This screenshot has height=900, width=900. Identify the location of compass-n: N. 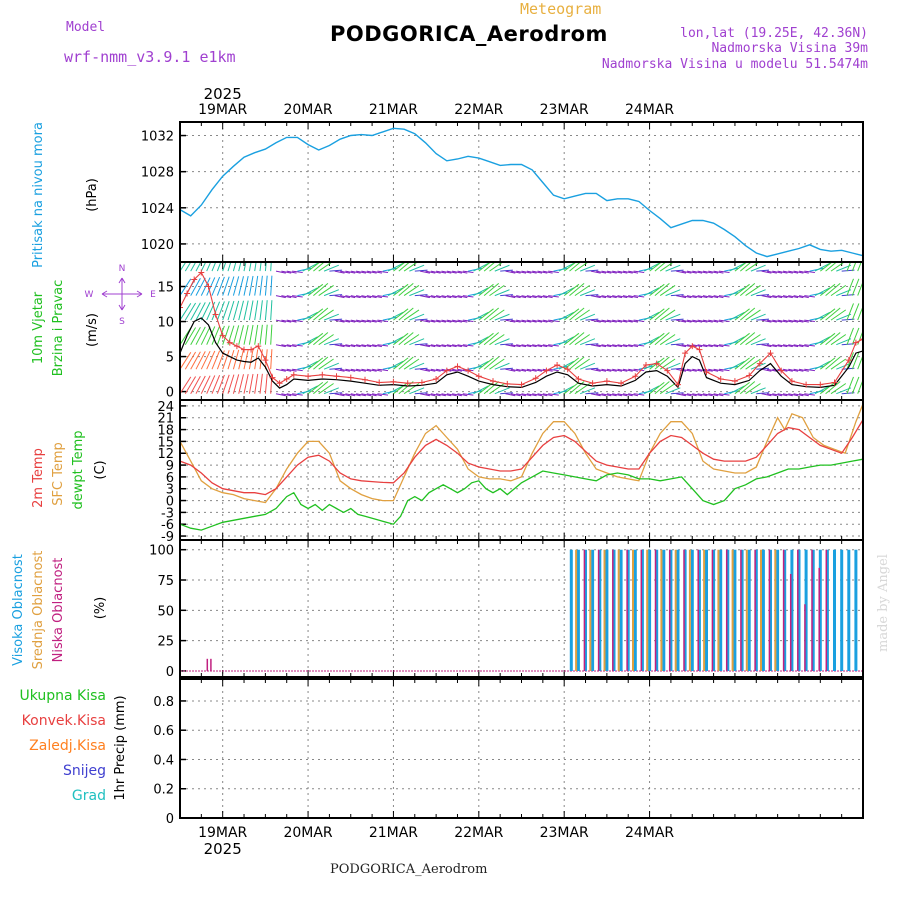
(122, 269).